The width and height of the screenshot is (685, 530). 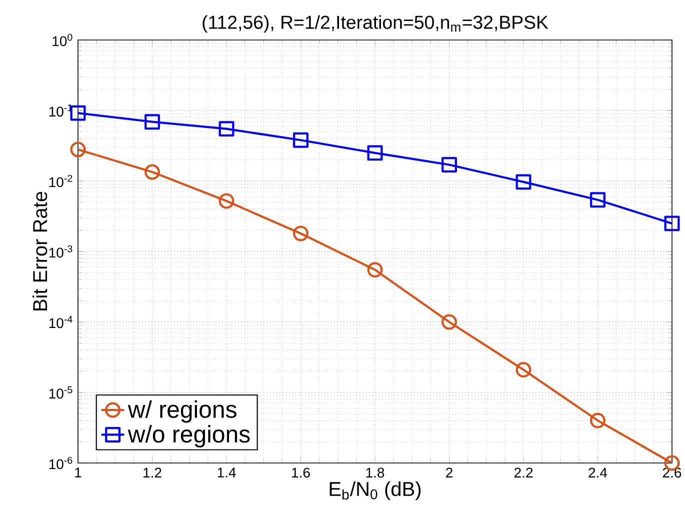 I want to click on x-tick-label: 1.2, so click(x=153, y=473).